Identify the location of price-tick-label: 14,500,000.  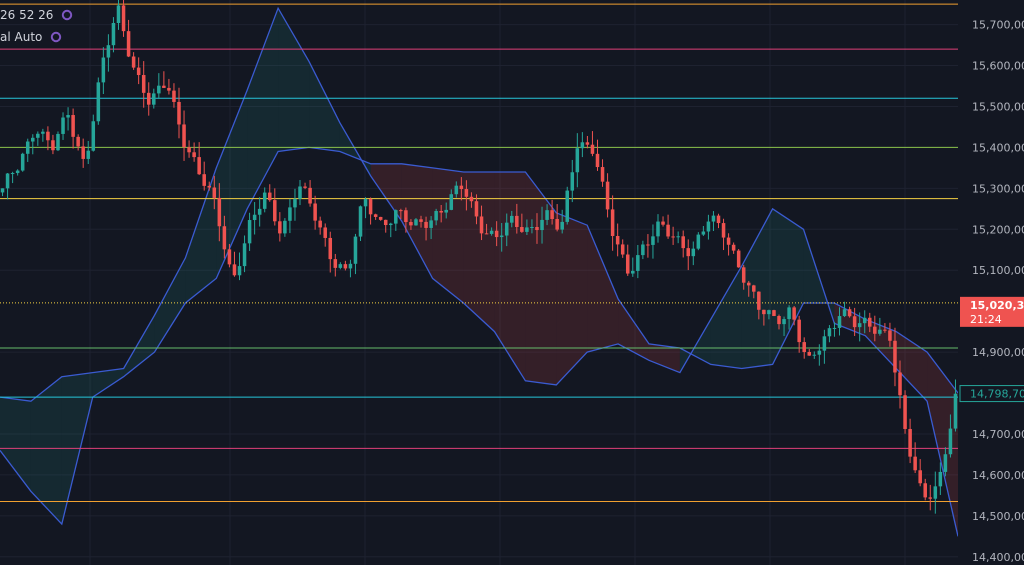
(998, 516).